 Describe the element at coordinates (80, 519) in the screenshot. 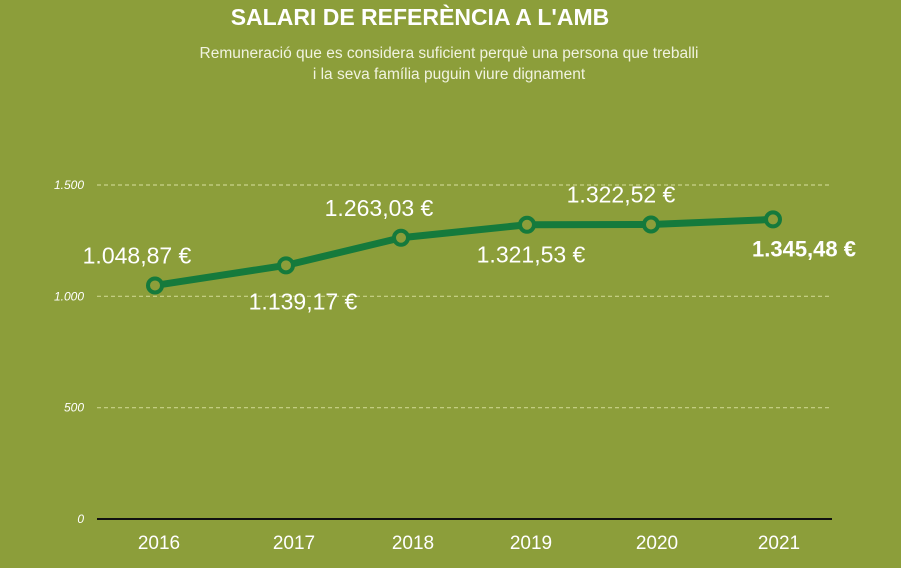

I see `y-tick-label: 0` at that location.